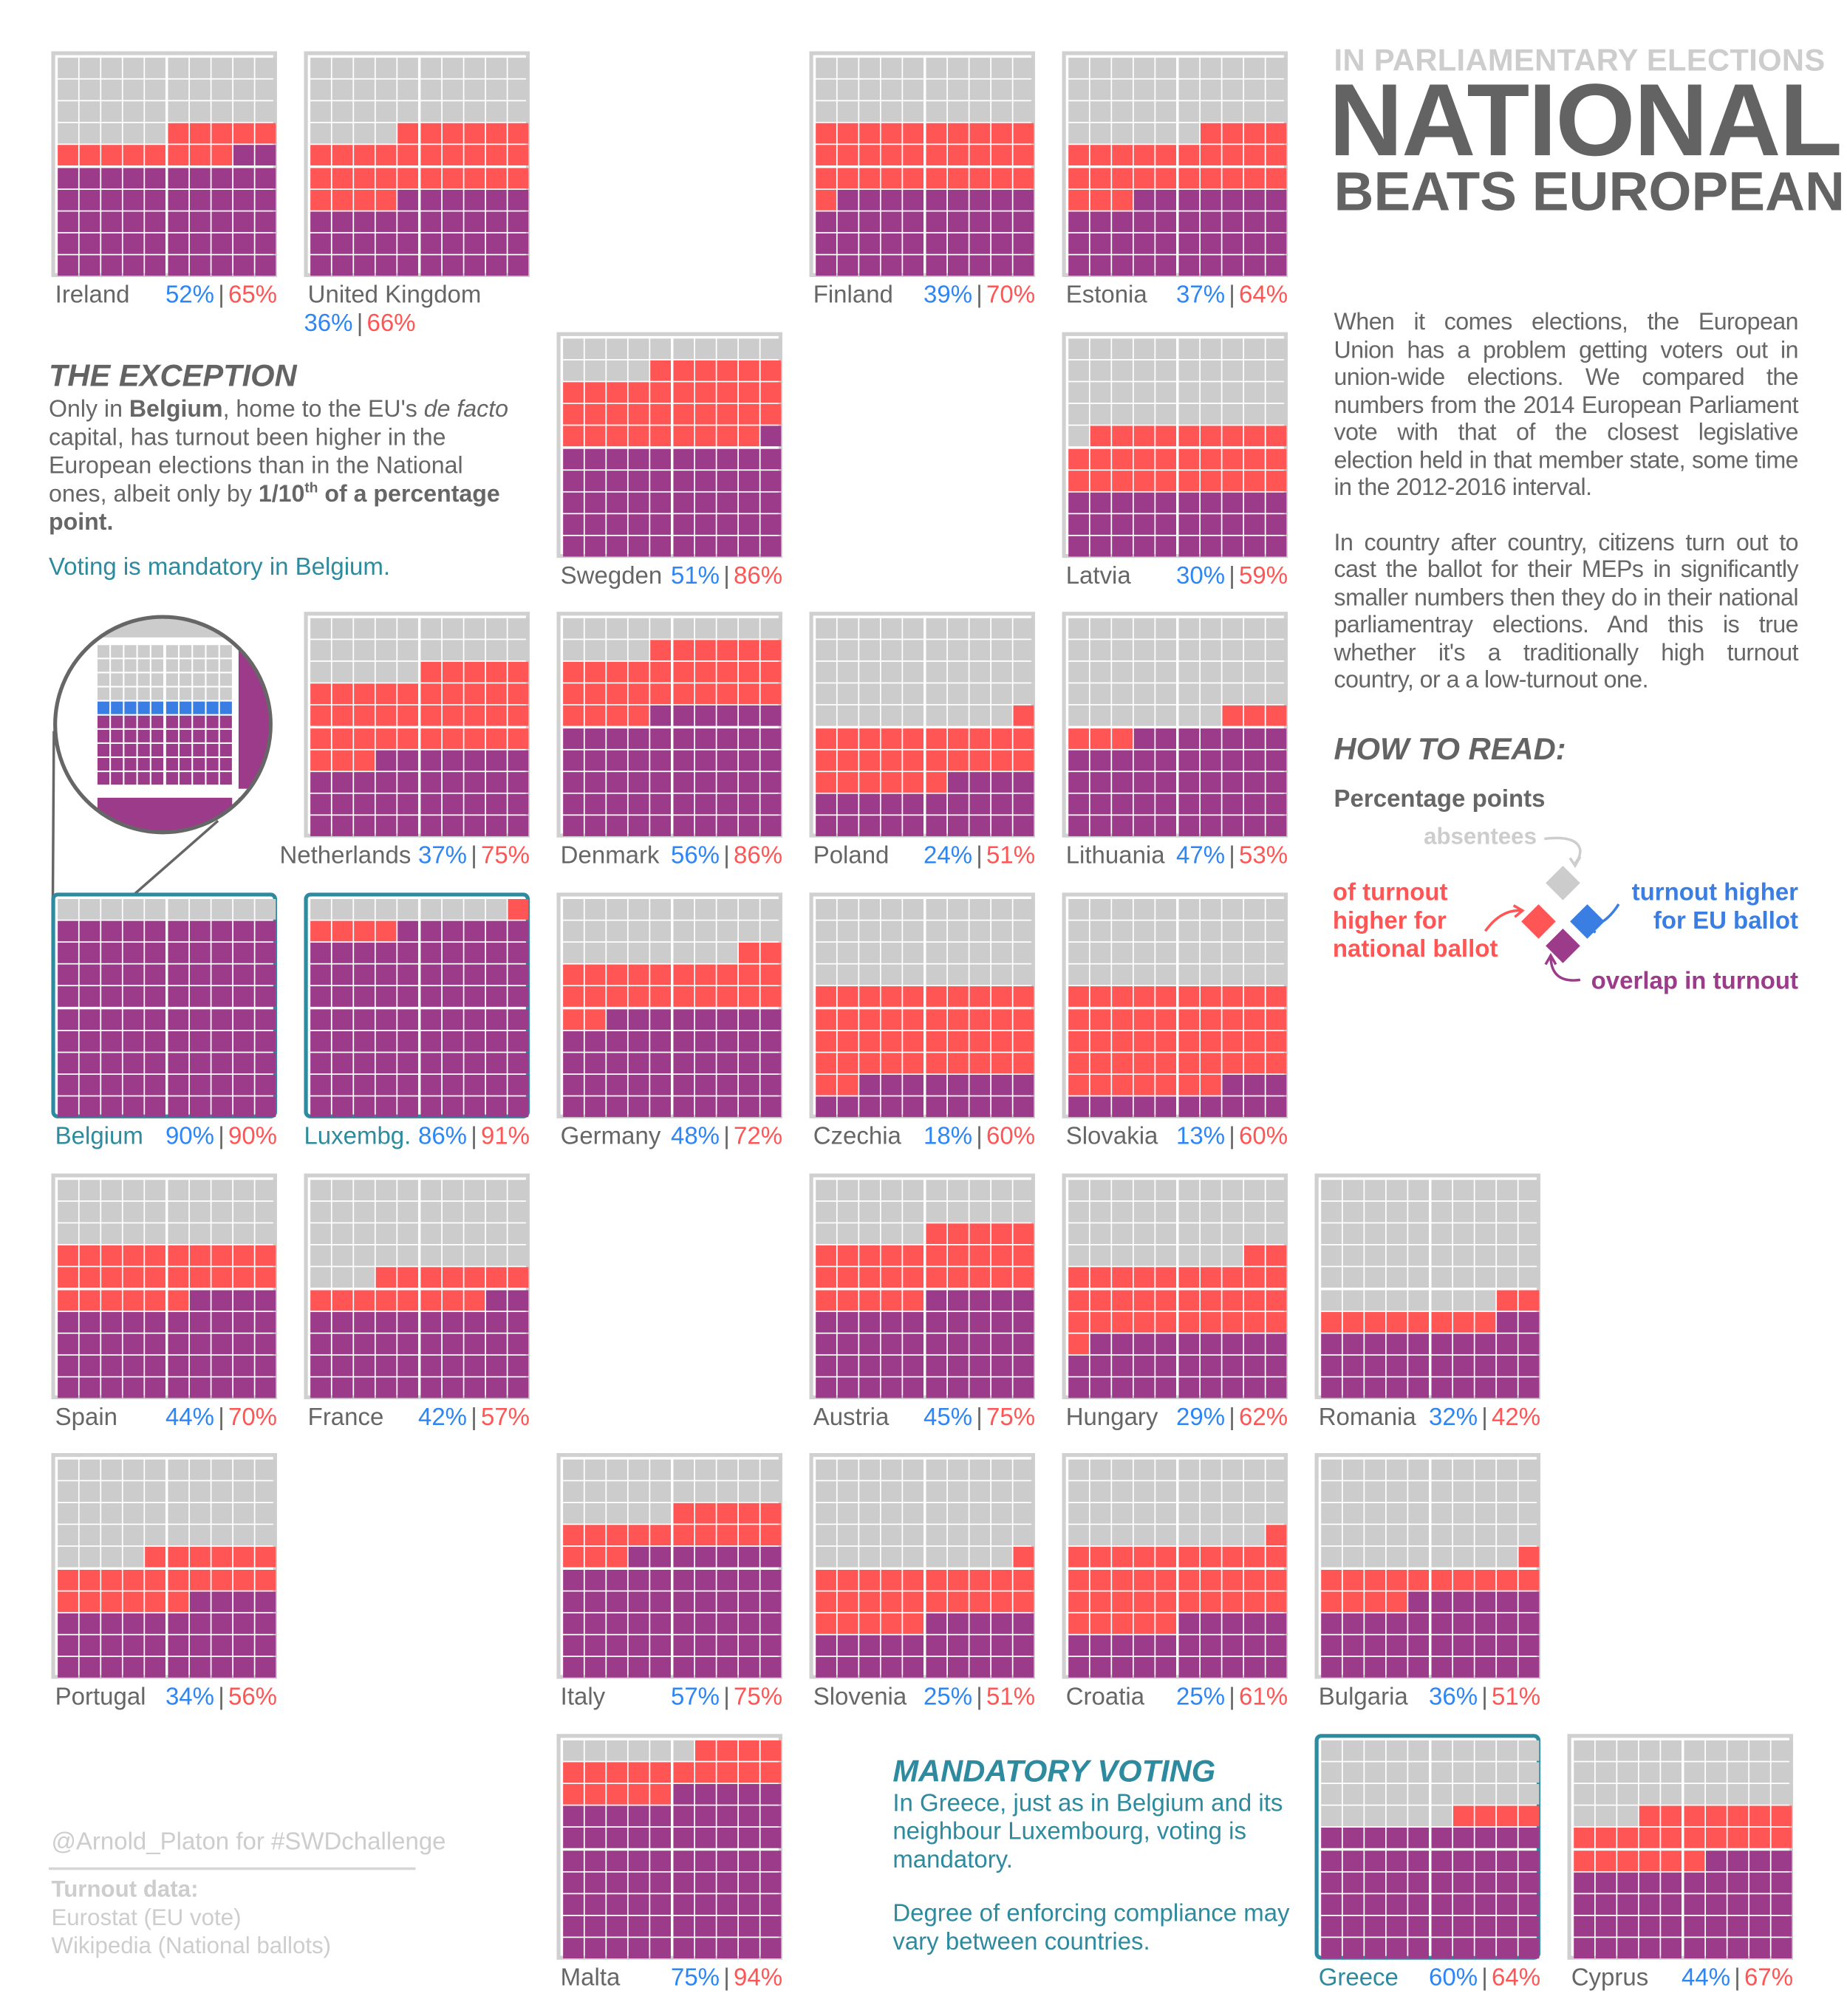  Describe the element at coordinates (253, 295) in the screenshot. I see `national-turnout: 65%` at that location.